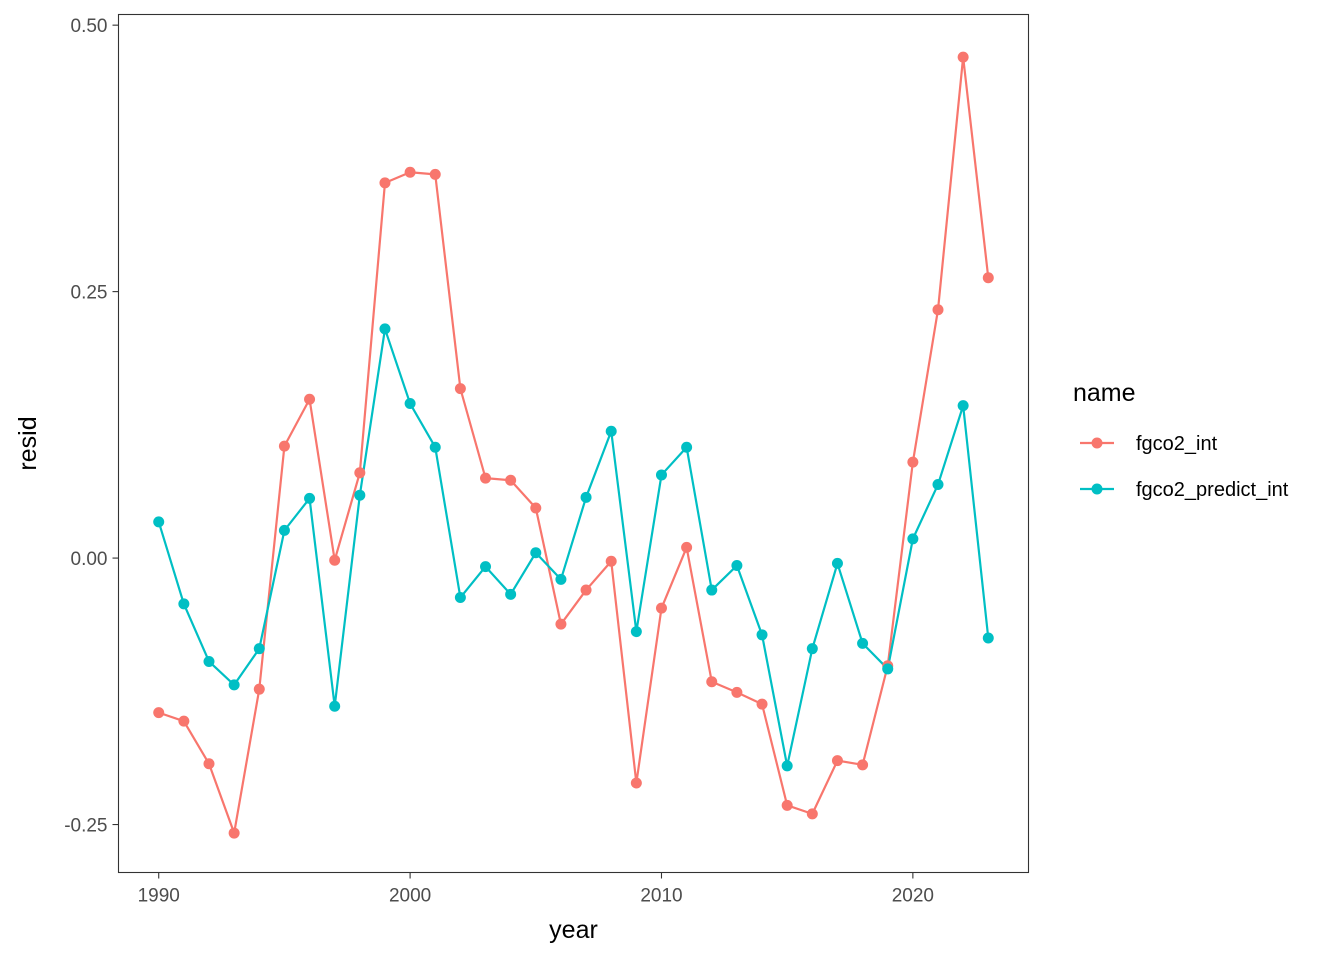 This screenshot has height=960, width=1344. Describe the element at coordinates (89, 26) in the screenshot. I see `y-tick-label: 0.50` at that location.